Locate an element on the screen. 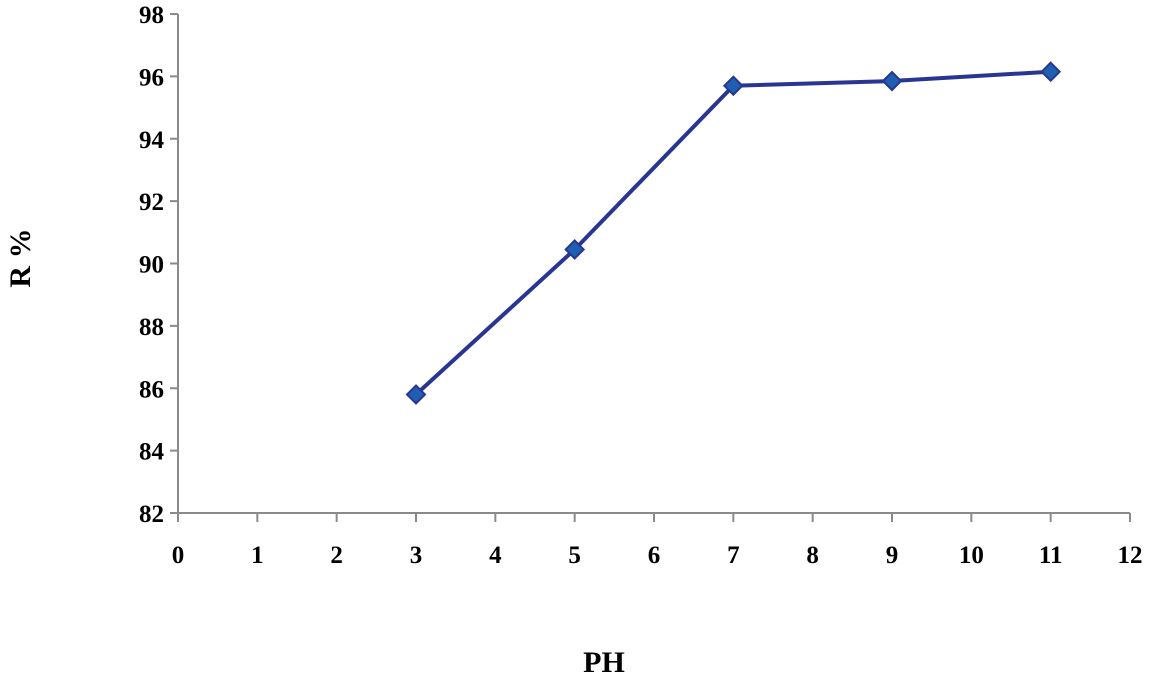 The image size is (1150, 677). x-tick-label: 9 is located at coordinates (892, 555).